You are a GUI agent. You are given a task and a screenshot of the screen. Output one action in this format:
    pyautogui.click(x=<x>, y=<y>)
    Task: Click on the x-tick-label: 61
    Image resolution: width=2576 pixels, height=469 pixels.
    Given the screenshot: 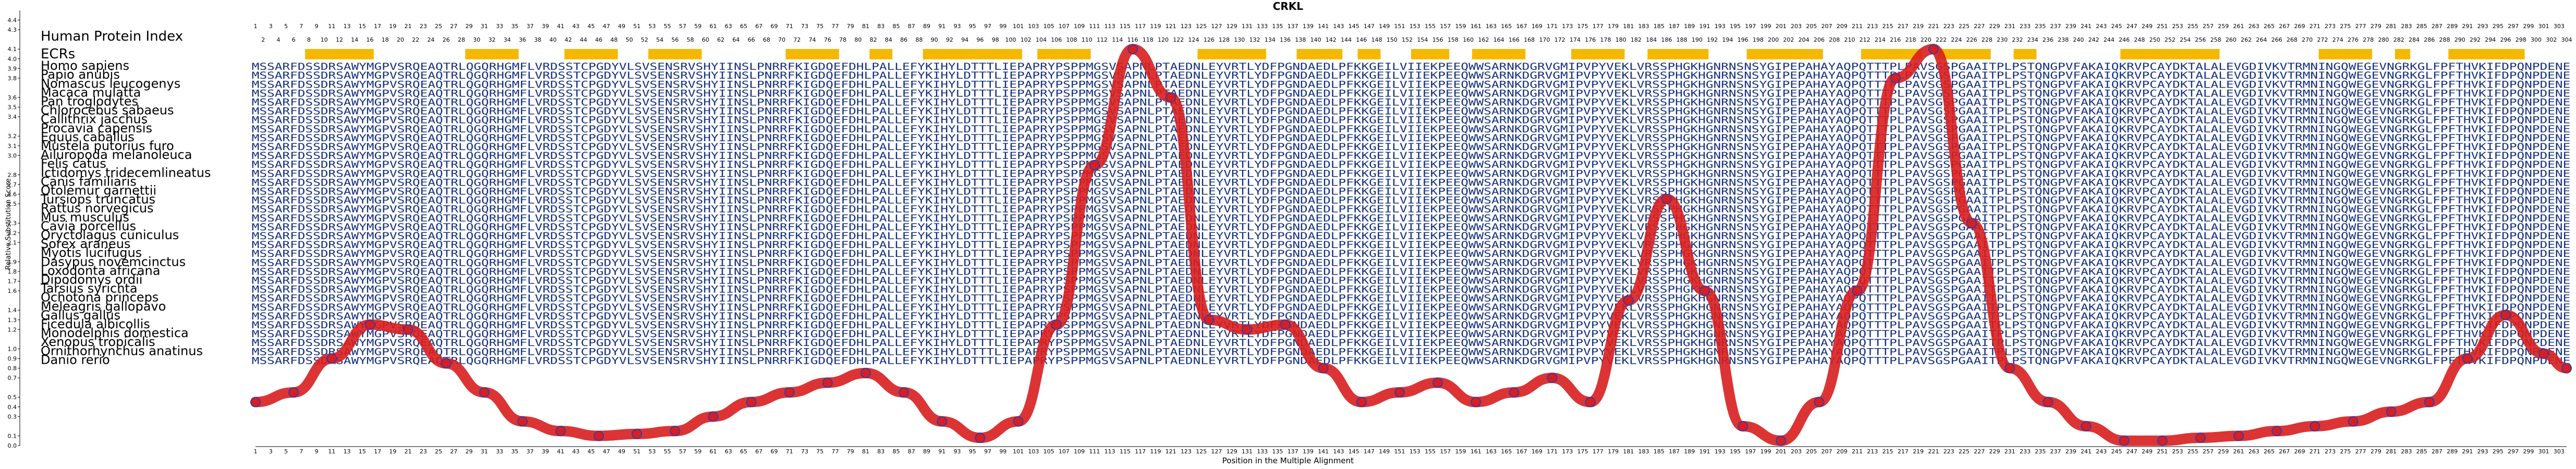 What is the action you would take?
    pyautogui.click(x=713, y=451)
    